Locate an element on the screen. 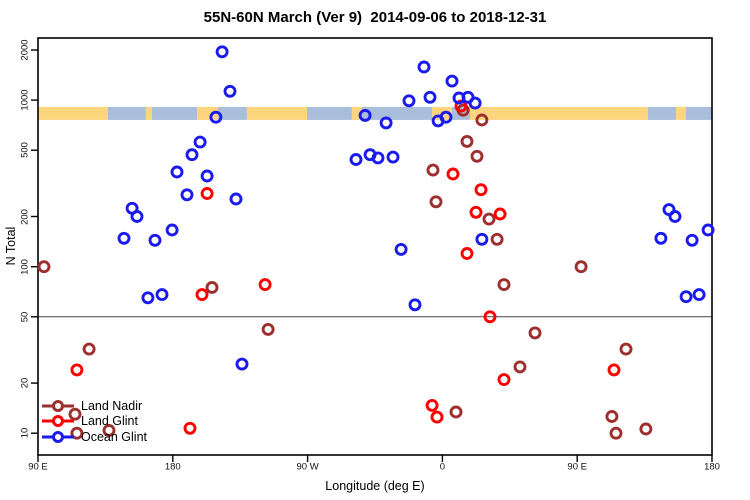 The height and width of the screenshot is (500, 750). land-glint-marker-icon is located at coordinates (58, 421).